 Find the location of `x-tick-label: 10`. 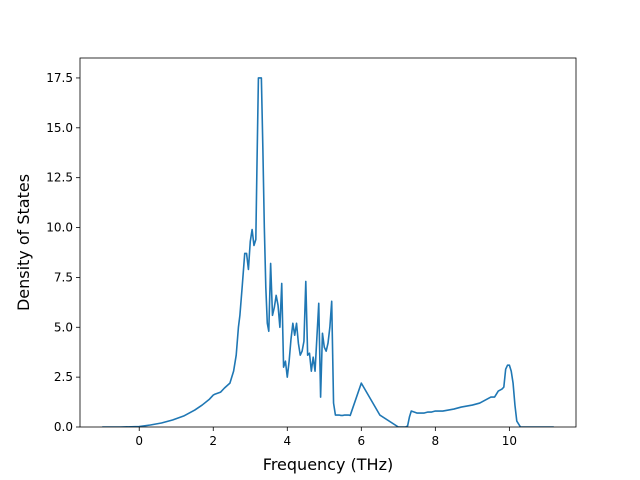

x-tick-label: 10 is located at coordinates (509, 441).